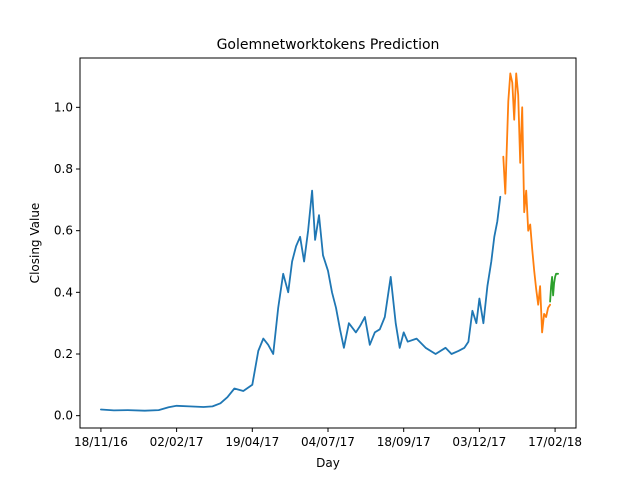 The width and height of the screenshot is (640, 480). What do you see at coordinates (63, 231) in the screenshot?
I see `y-tick-label: 0.6` at bounding box center [63, 231].